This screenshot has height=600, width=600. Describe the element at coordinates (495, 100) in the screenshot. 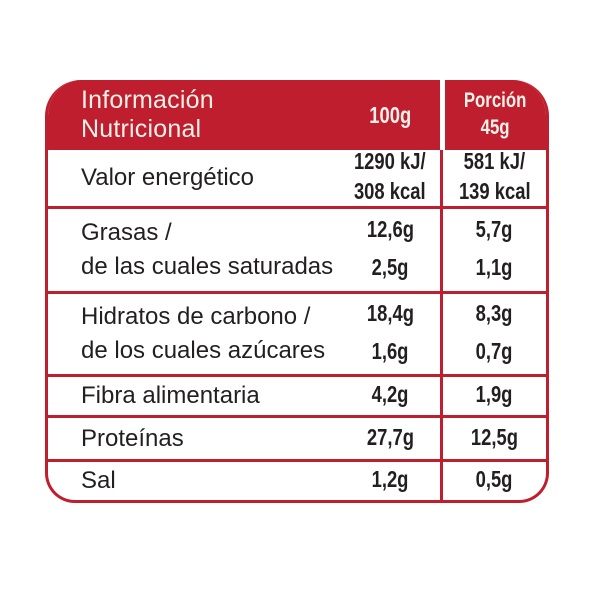

I see `portion-label: Porción` at that location.